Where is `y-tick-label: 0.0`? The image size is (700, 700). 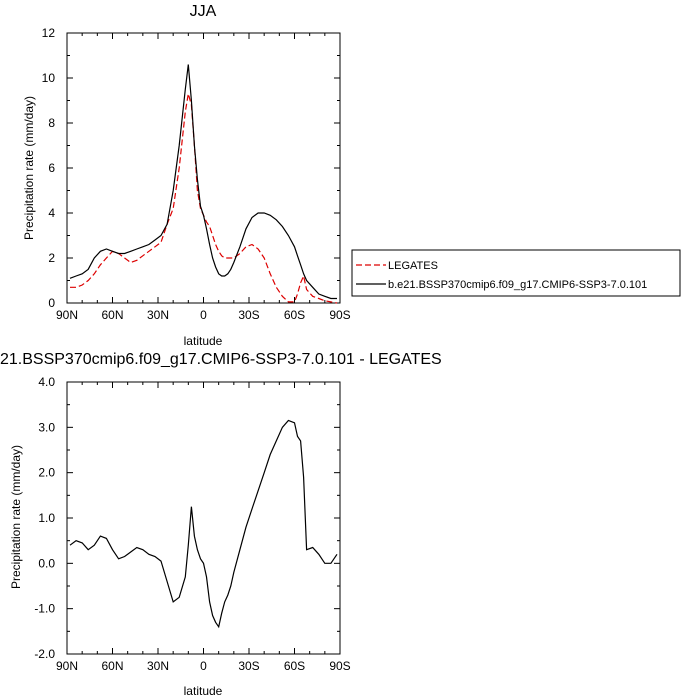 y-tick-label: 0.0 is located at coordinates (46, 563).